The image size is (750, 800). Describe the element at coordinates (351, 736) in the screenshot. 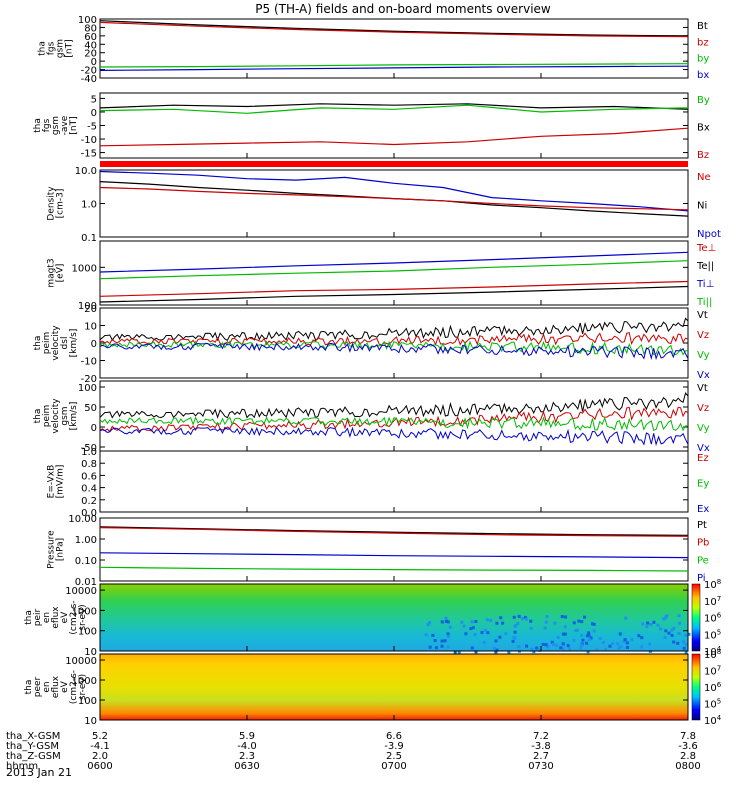

I see `x-axis-row: tha_X-GSM 5.2 5.9 6.6 7.2 7.8` at that location.